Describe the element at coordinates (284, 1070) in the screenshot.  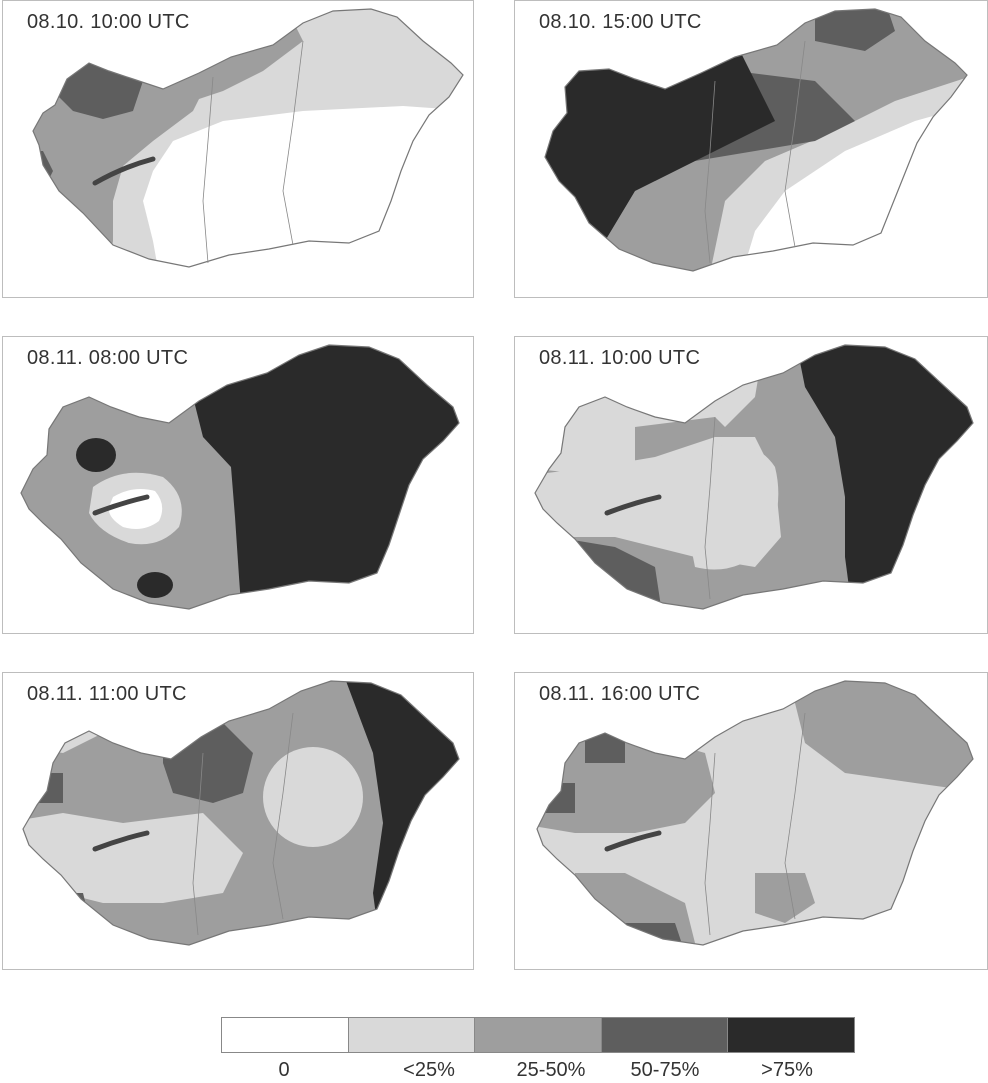
I see `legend-label-0: 0` at that location.